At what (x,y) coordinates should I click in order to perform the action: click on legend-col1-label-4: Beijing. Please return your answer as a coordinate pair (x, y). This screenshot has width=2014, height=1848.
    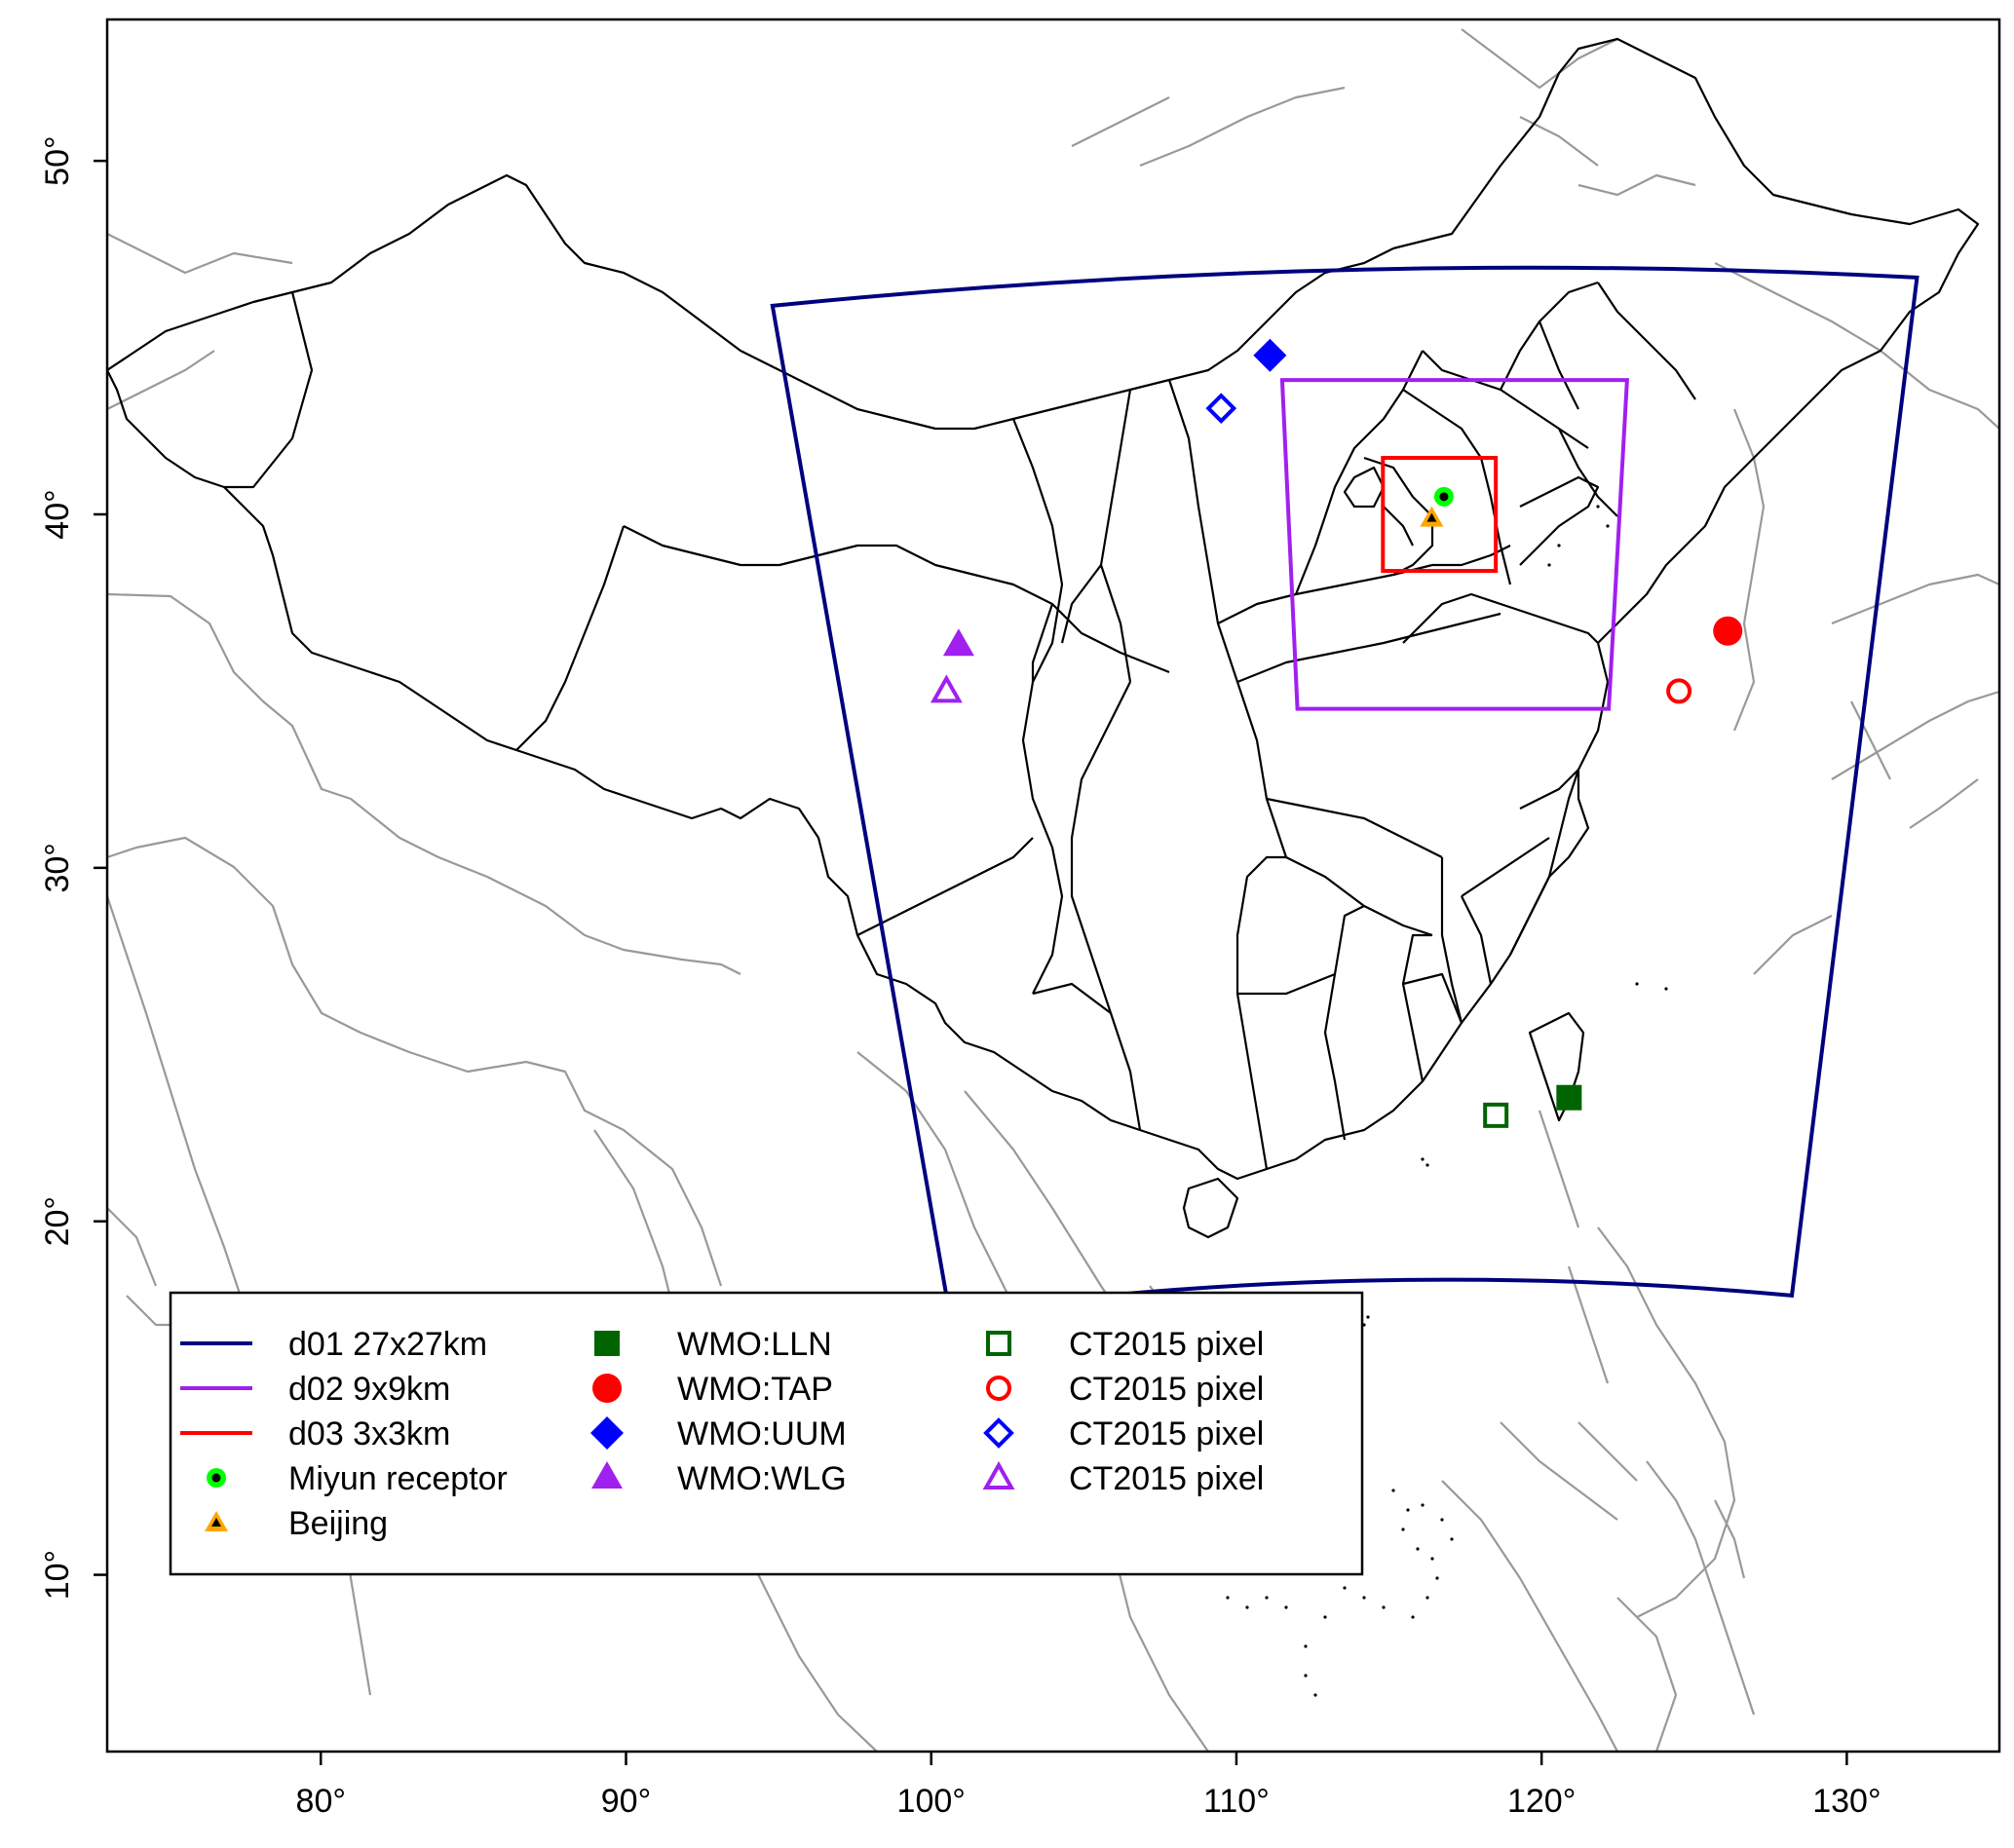
    Looking at the image, I should click on (338, 1524).